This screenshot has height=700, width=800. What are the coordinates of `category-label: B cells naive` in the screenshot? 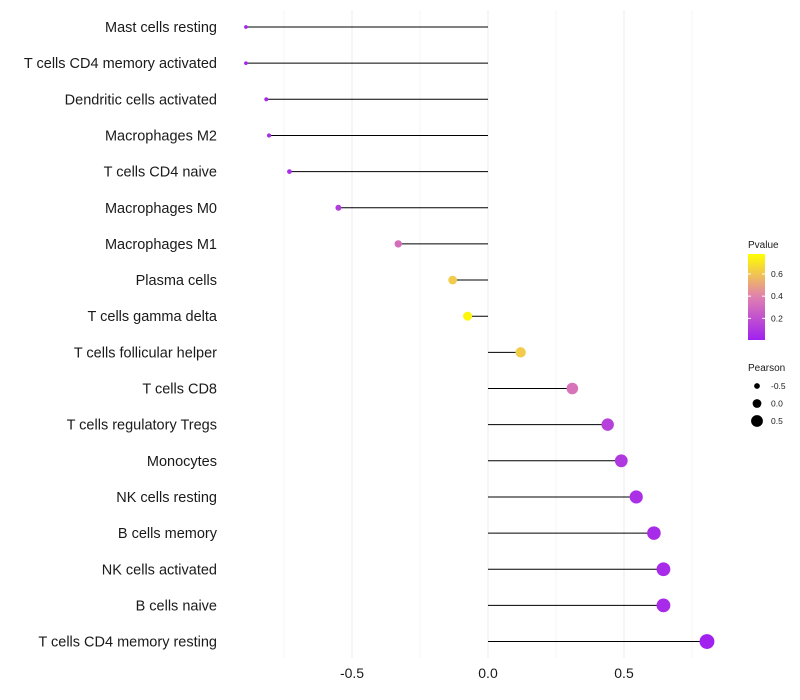 It's located at (176, 606).